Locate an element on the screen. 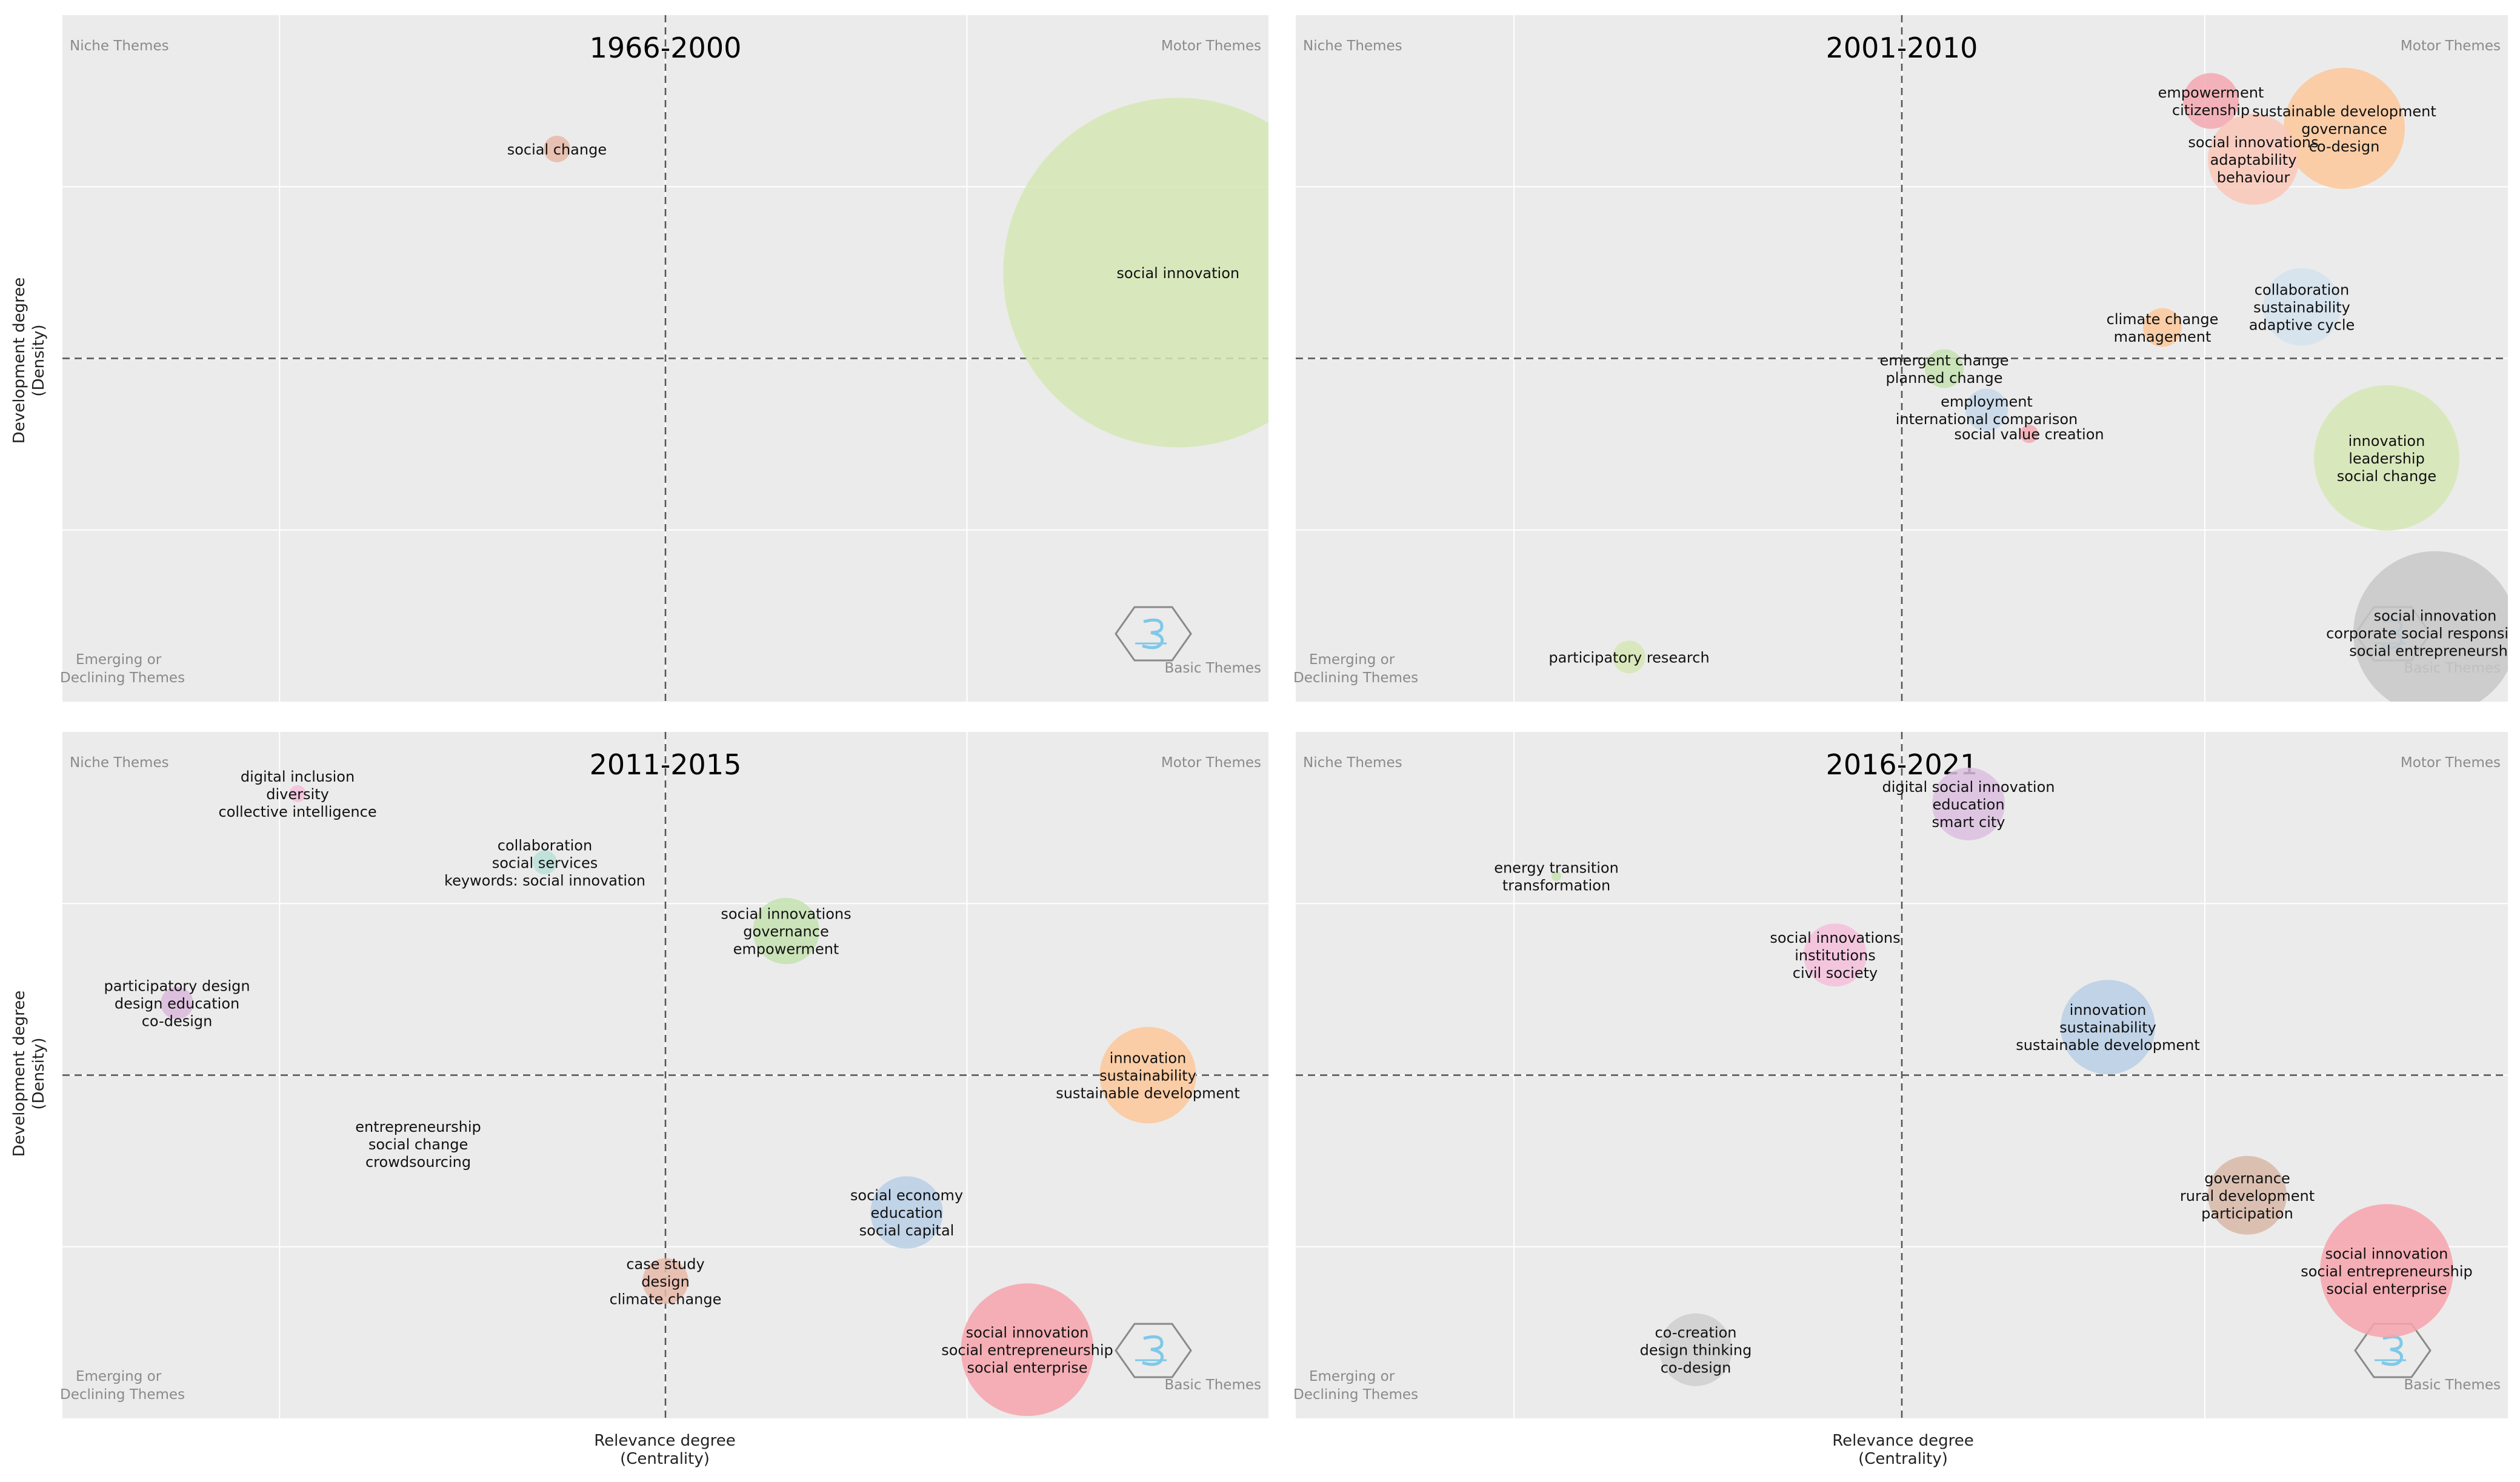 The width and height of the screenshot is (2520, 1482). theme-label: corporate social responsibility is located at coordinates (2423, 634).